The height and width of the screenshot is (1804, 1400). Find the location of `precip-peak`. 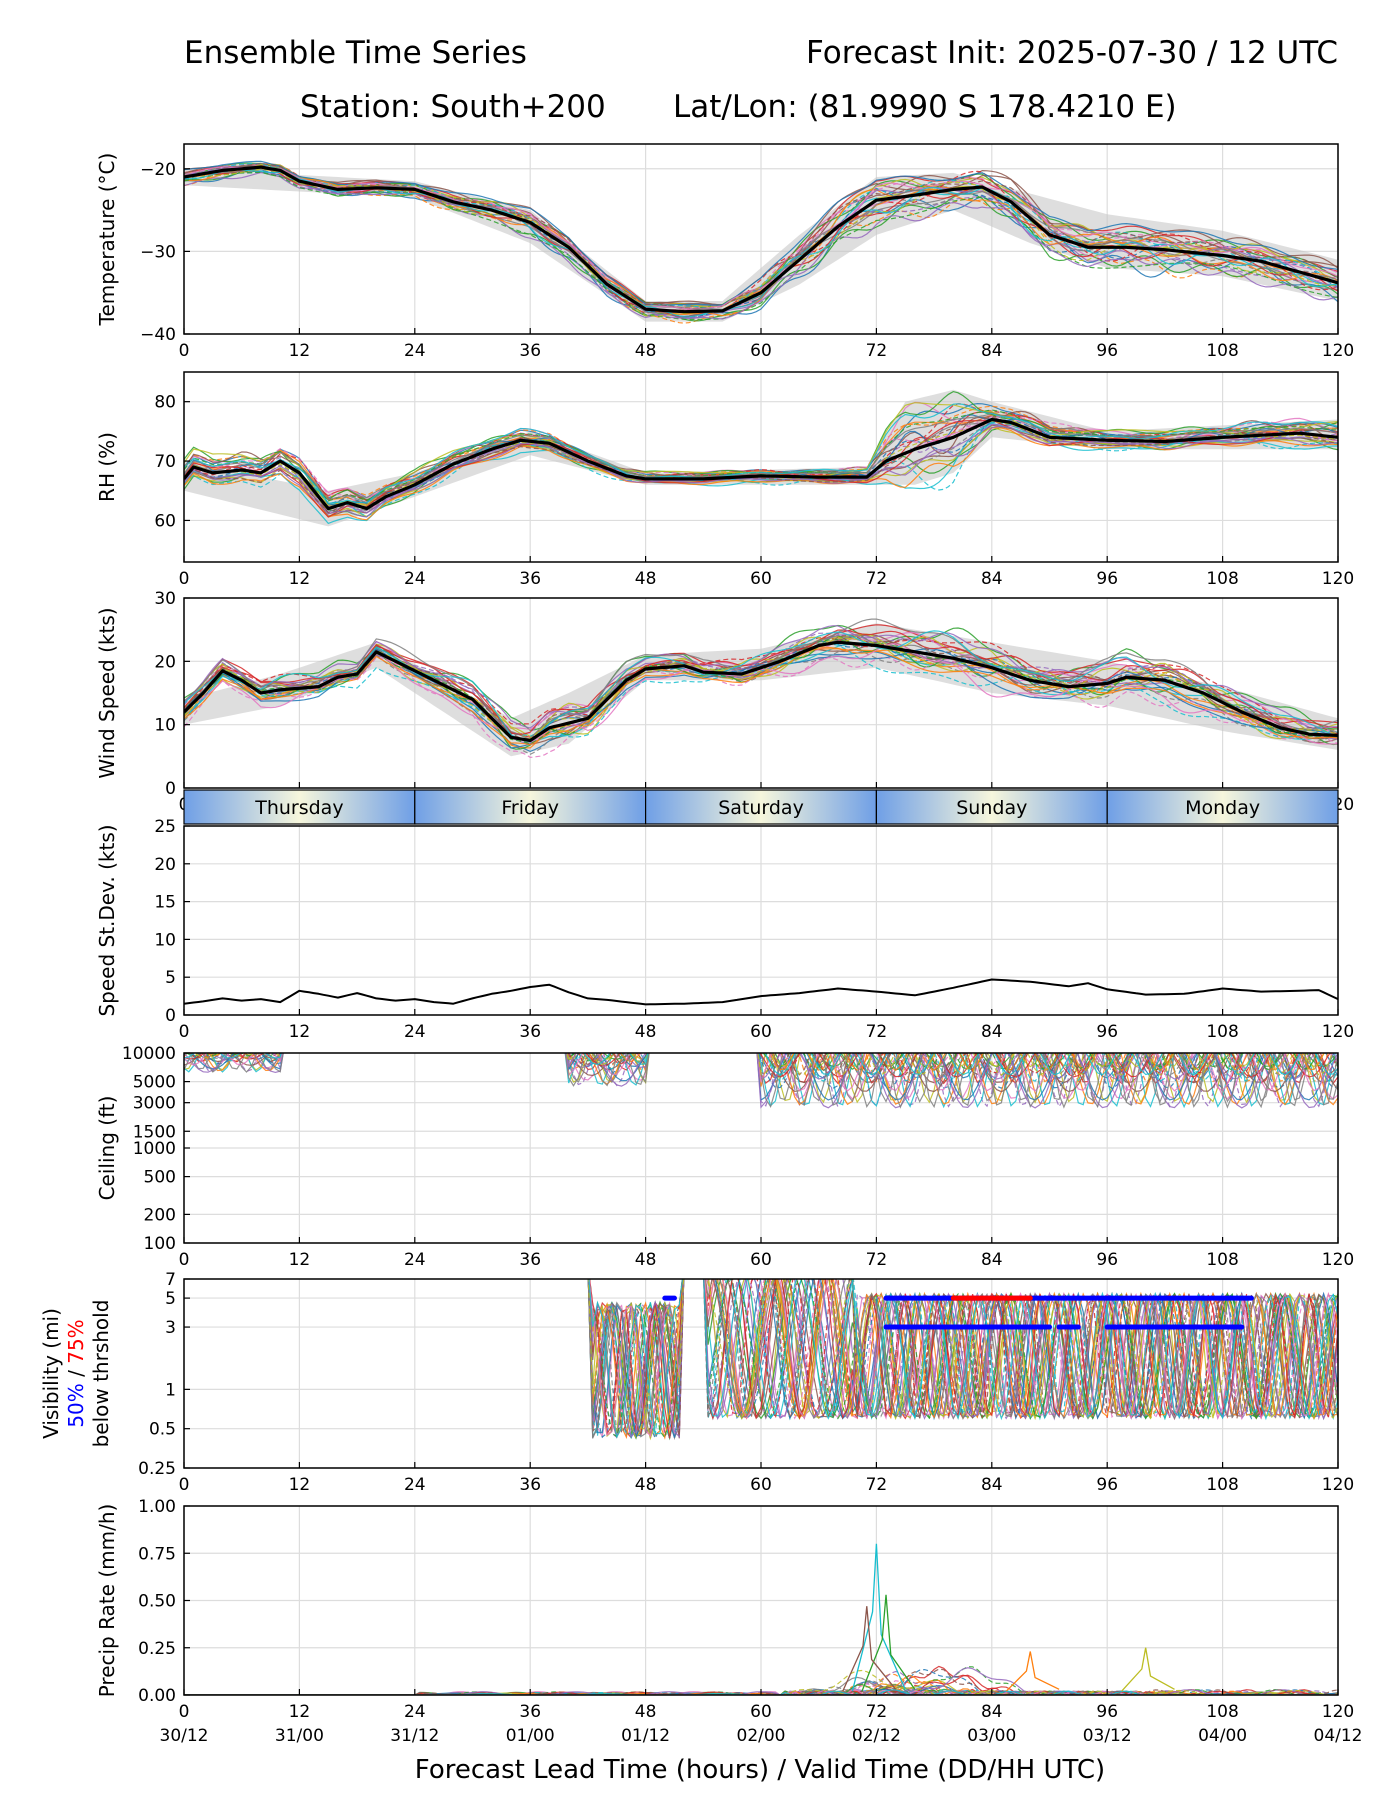

precip-peak is located at coordinates (1032, 1671).